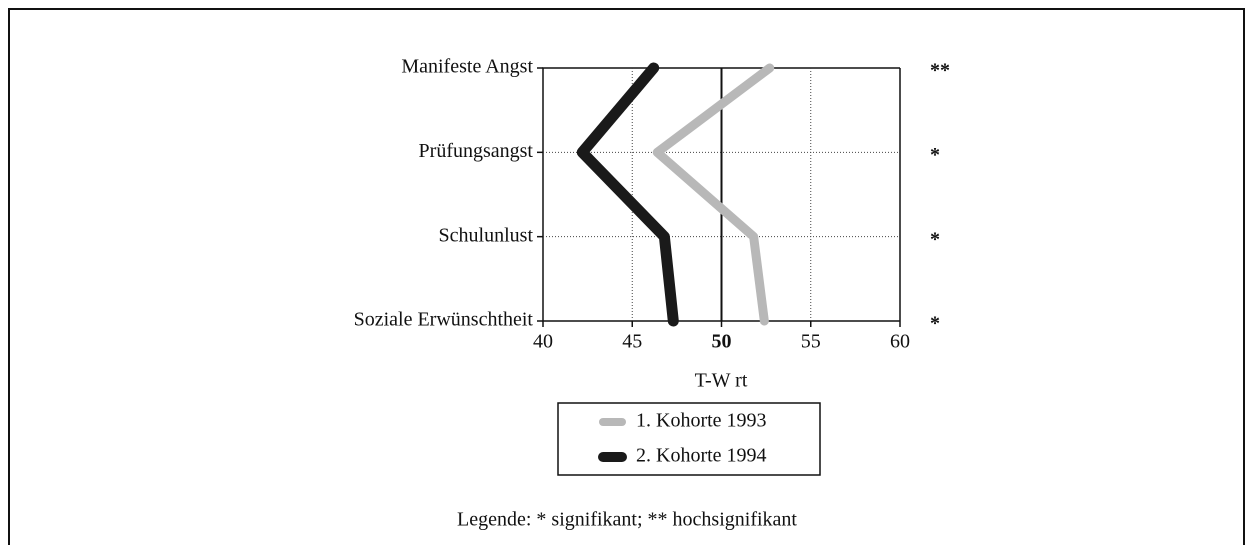  Describe the element at coordinates (701, 421) in the screenshot. I see `legend-label: 1. Kohorte 1993` at that location.